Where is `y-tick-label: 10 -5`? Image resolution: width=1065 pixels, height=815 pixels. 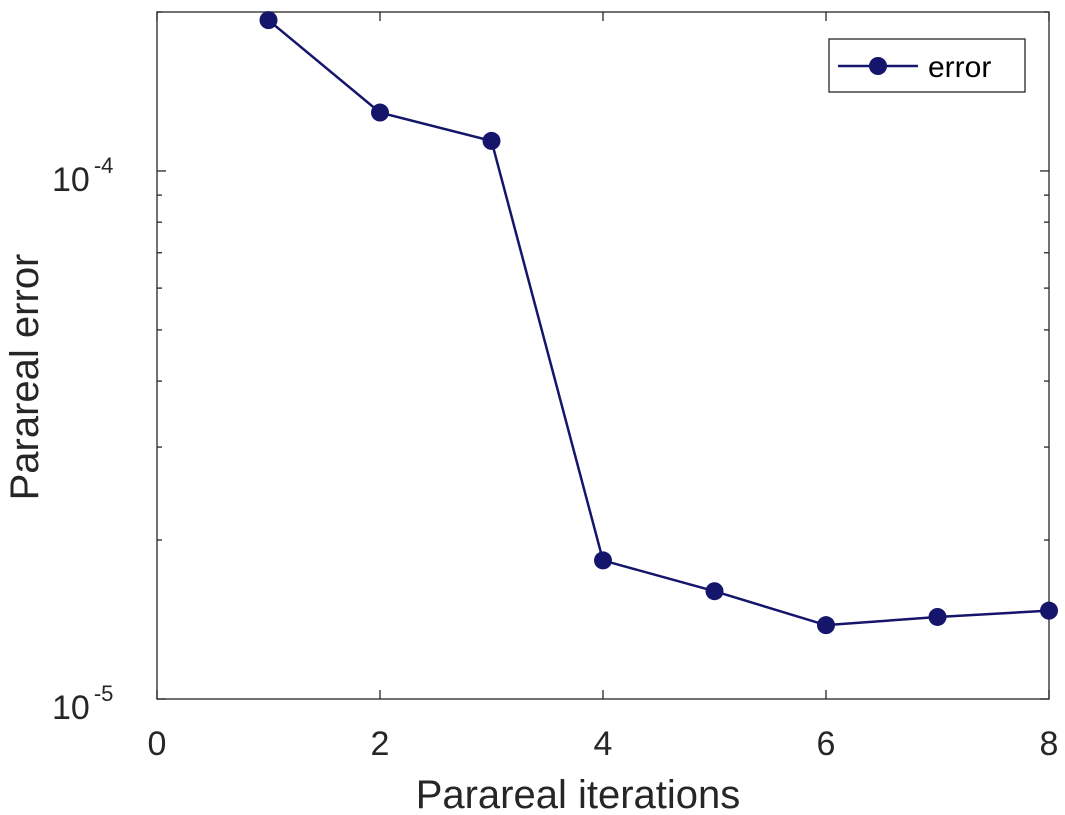
y-tick-label: 10 -5 is located at coordinates (82, 704).